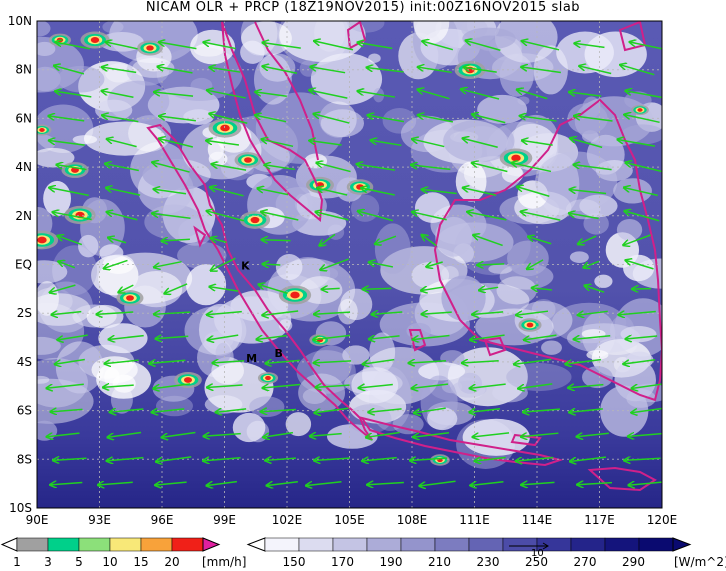 This screenshot has width=726, height=571. Describe the element at coordinates (99, 520) in the screenshot. I see `lon-label: 93E` at that location.